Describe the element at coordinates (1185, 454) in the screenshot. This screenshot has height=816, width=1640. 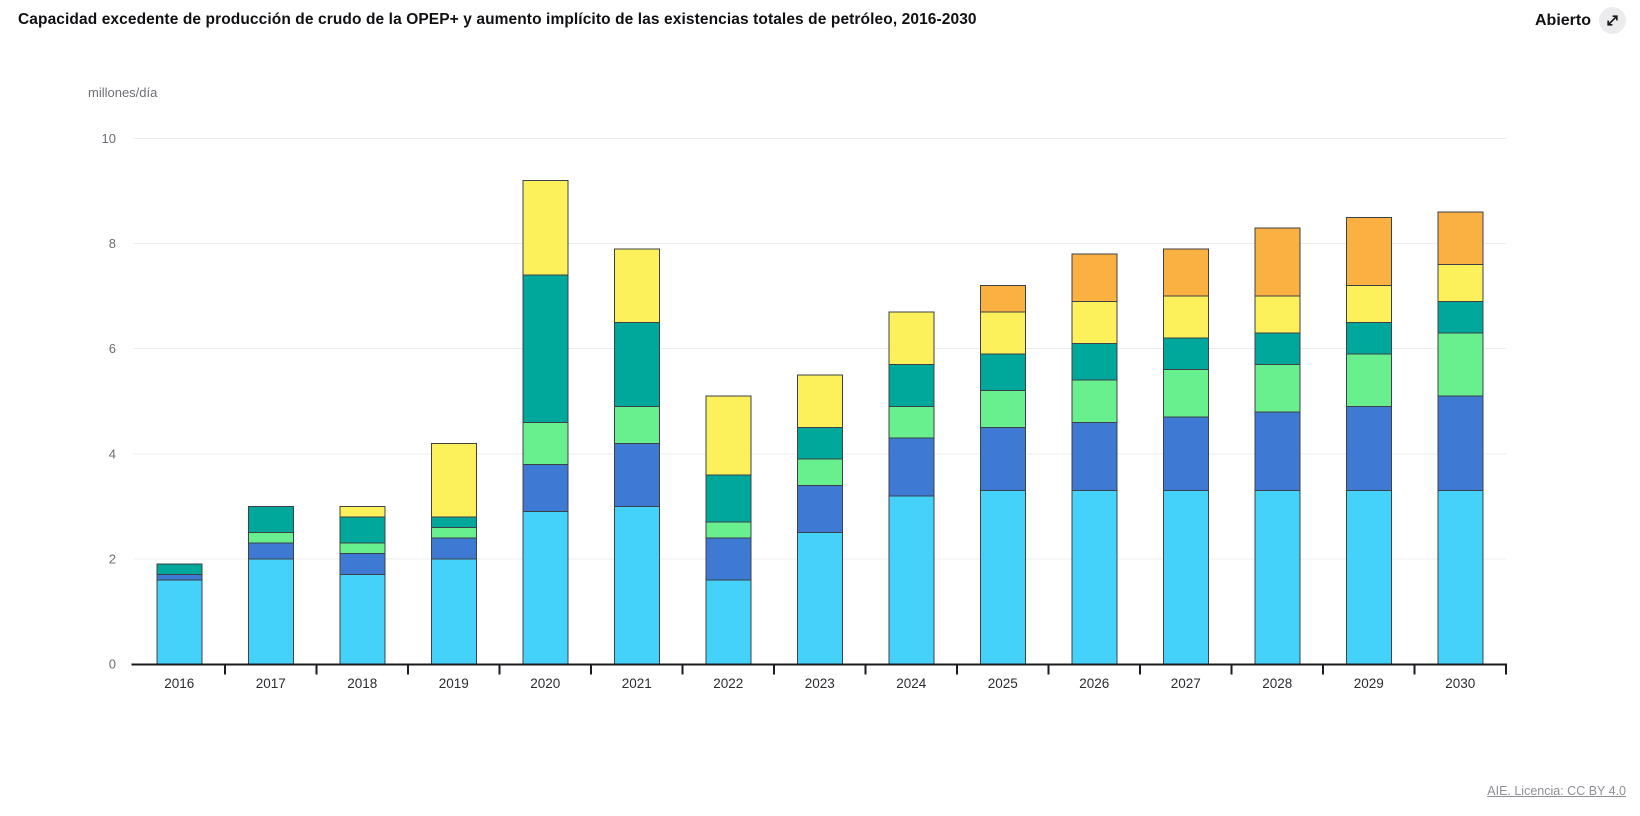
I see `bar-segment-2027-dark-blue-segment` at that location.